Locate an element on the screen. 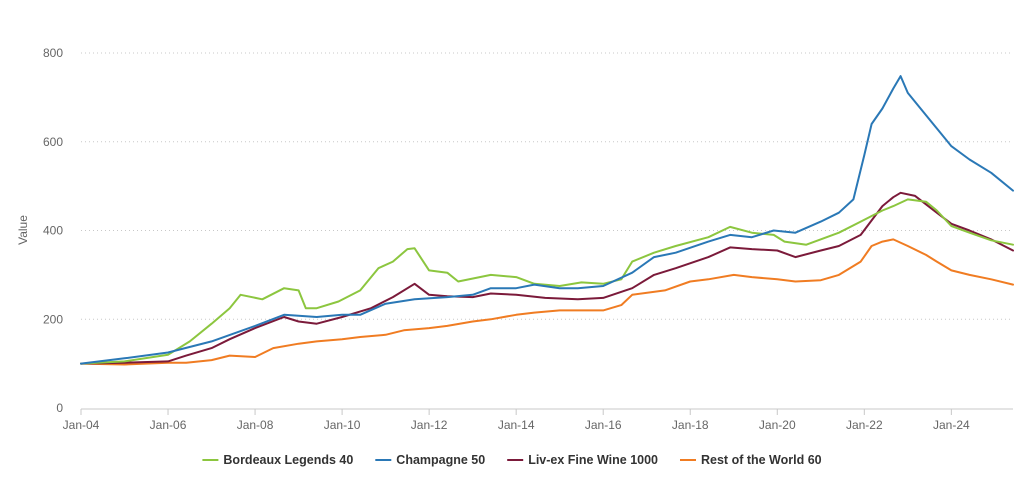 The height and width of the screenshot is (488, 1024). legend-label: Liv-ex Fine Wine 1000 is located at coordinates (593, 460).